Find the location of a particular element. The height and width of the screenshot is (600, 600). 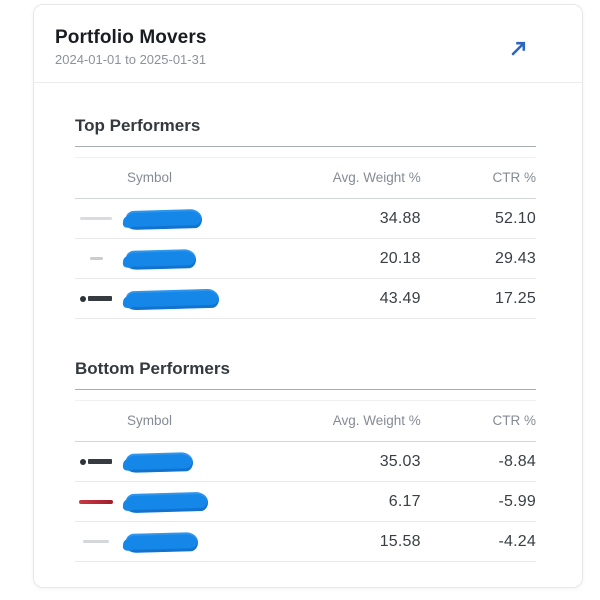

table-row: 35.03 -8.84 is located at coordinates (305, 461).